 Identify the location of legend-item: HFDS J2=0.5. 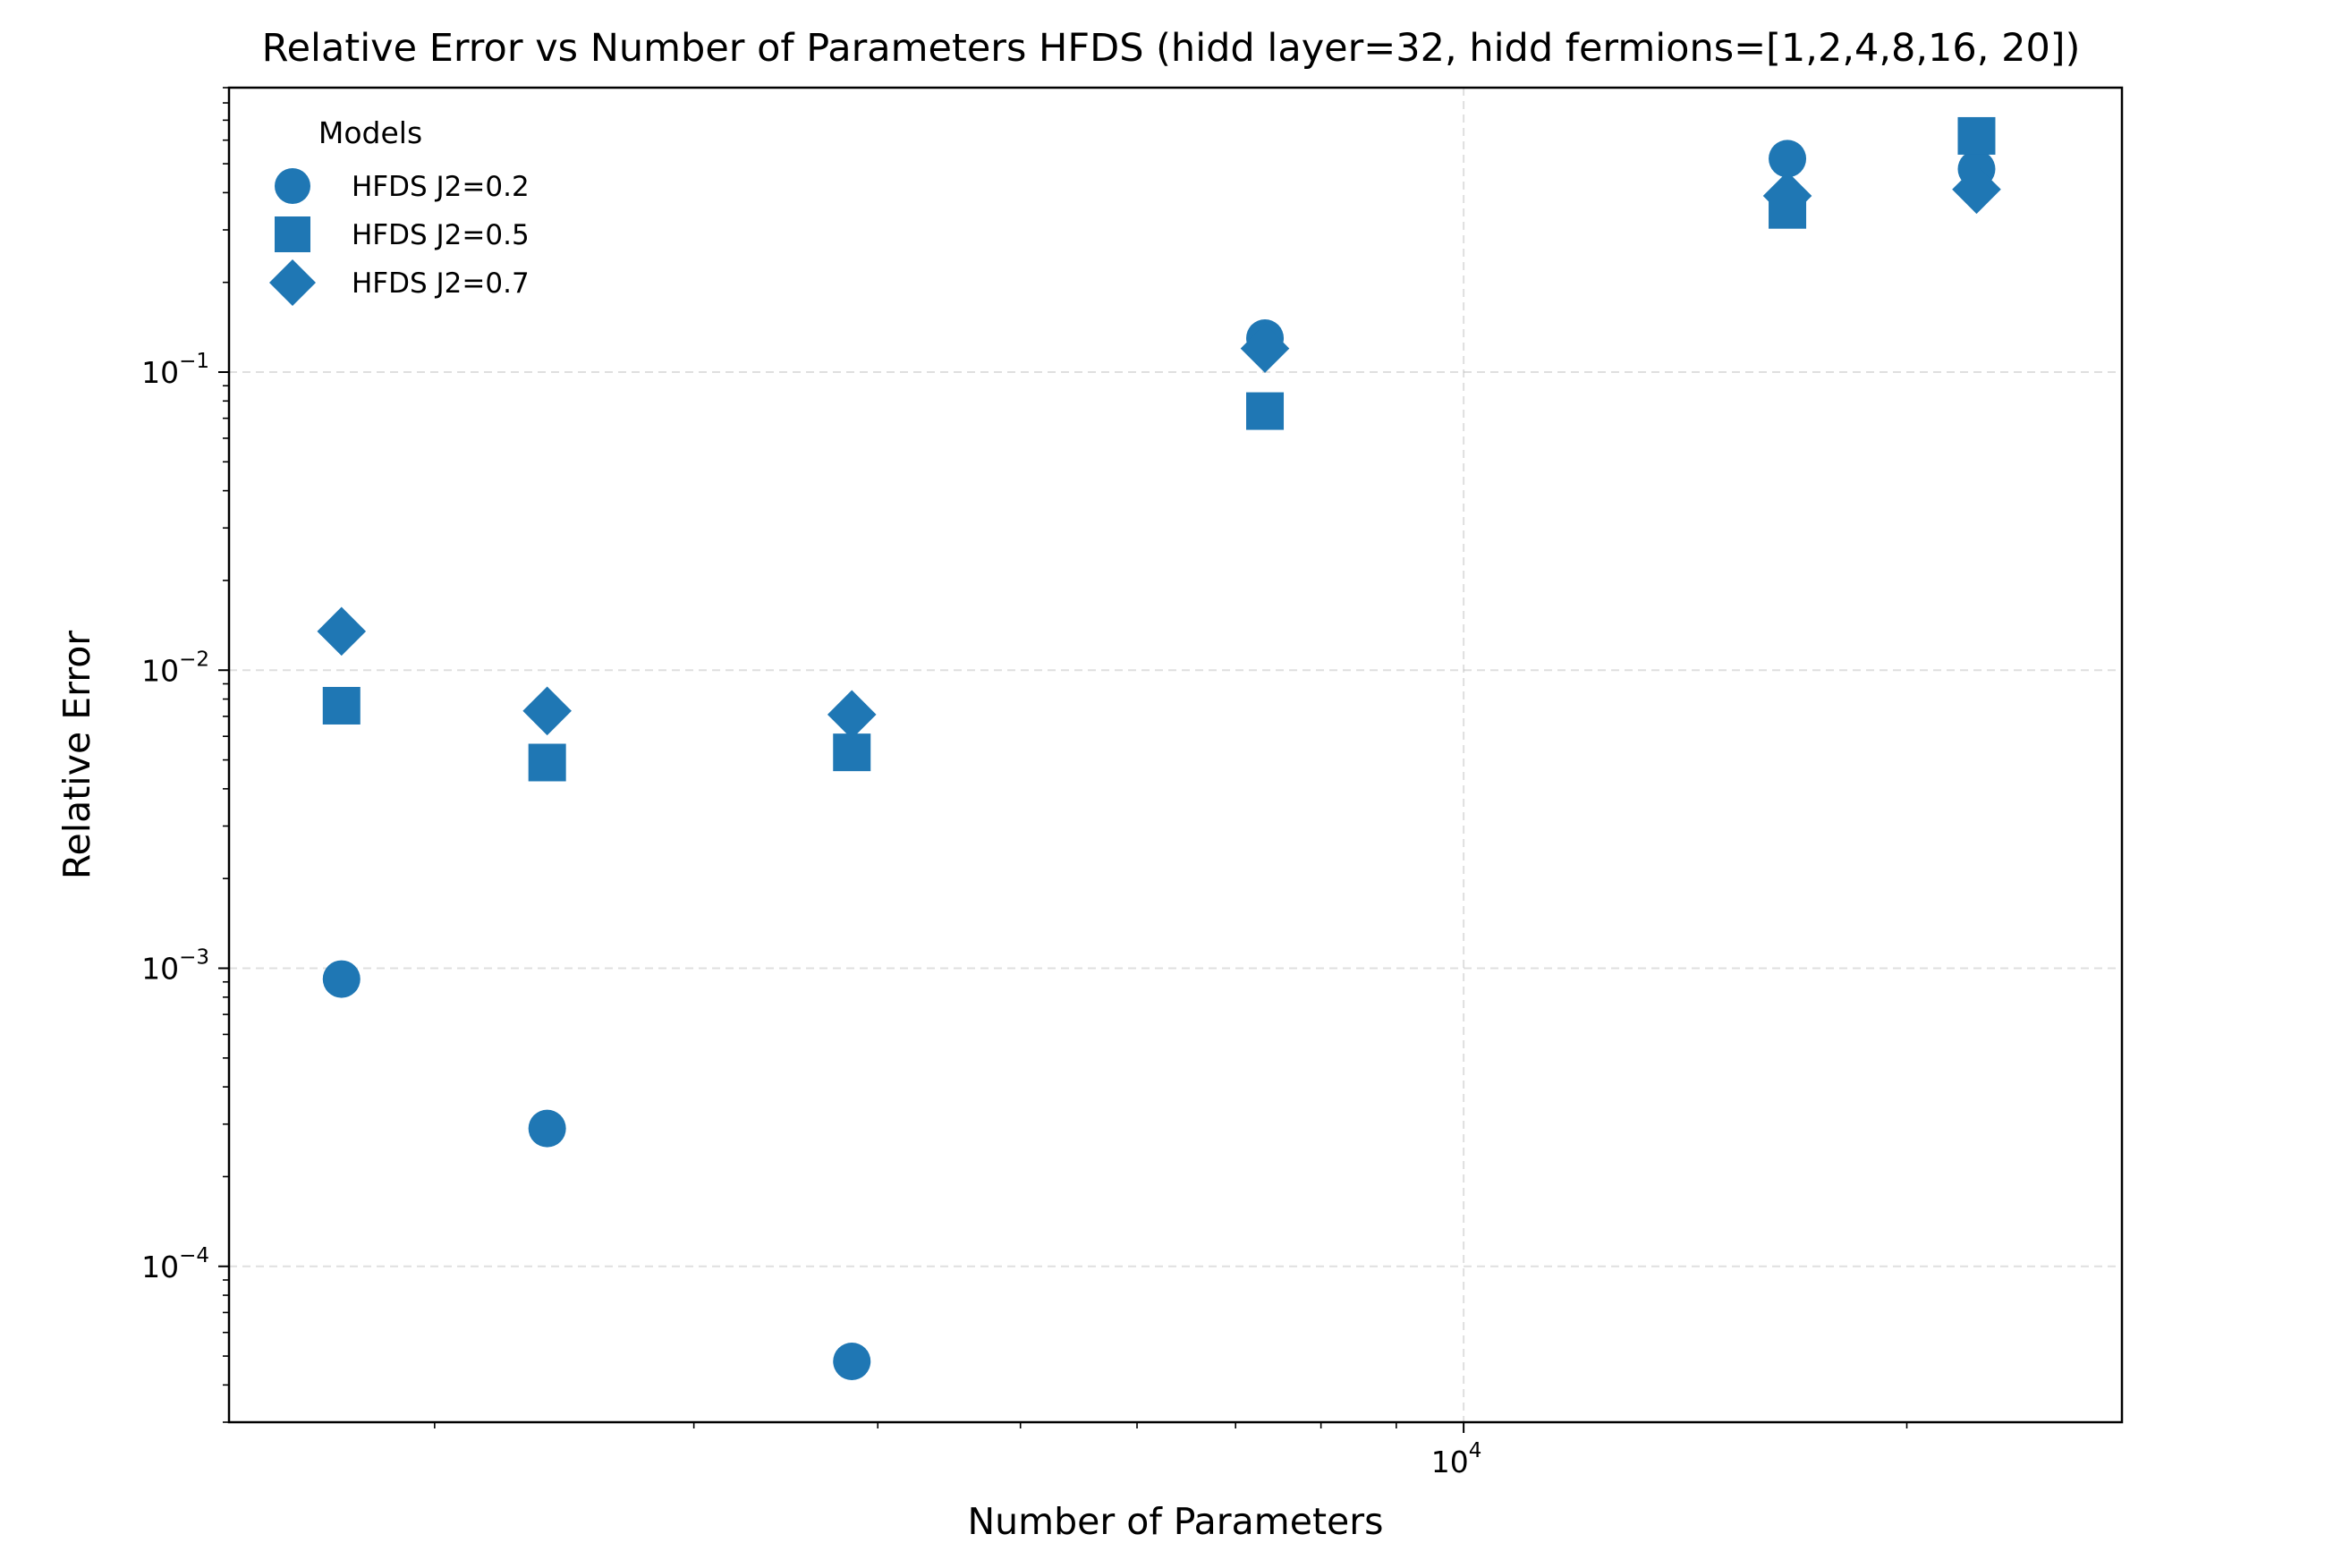
(402, 234).